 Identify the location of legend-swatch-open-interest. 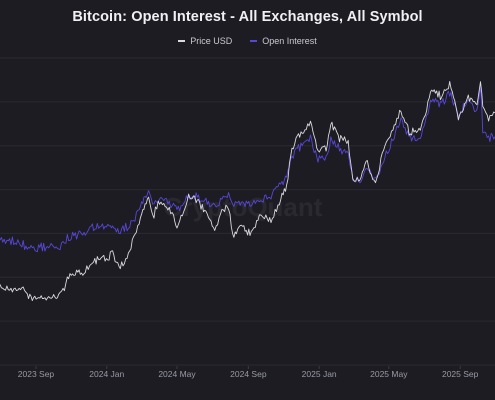
(254, 41).